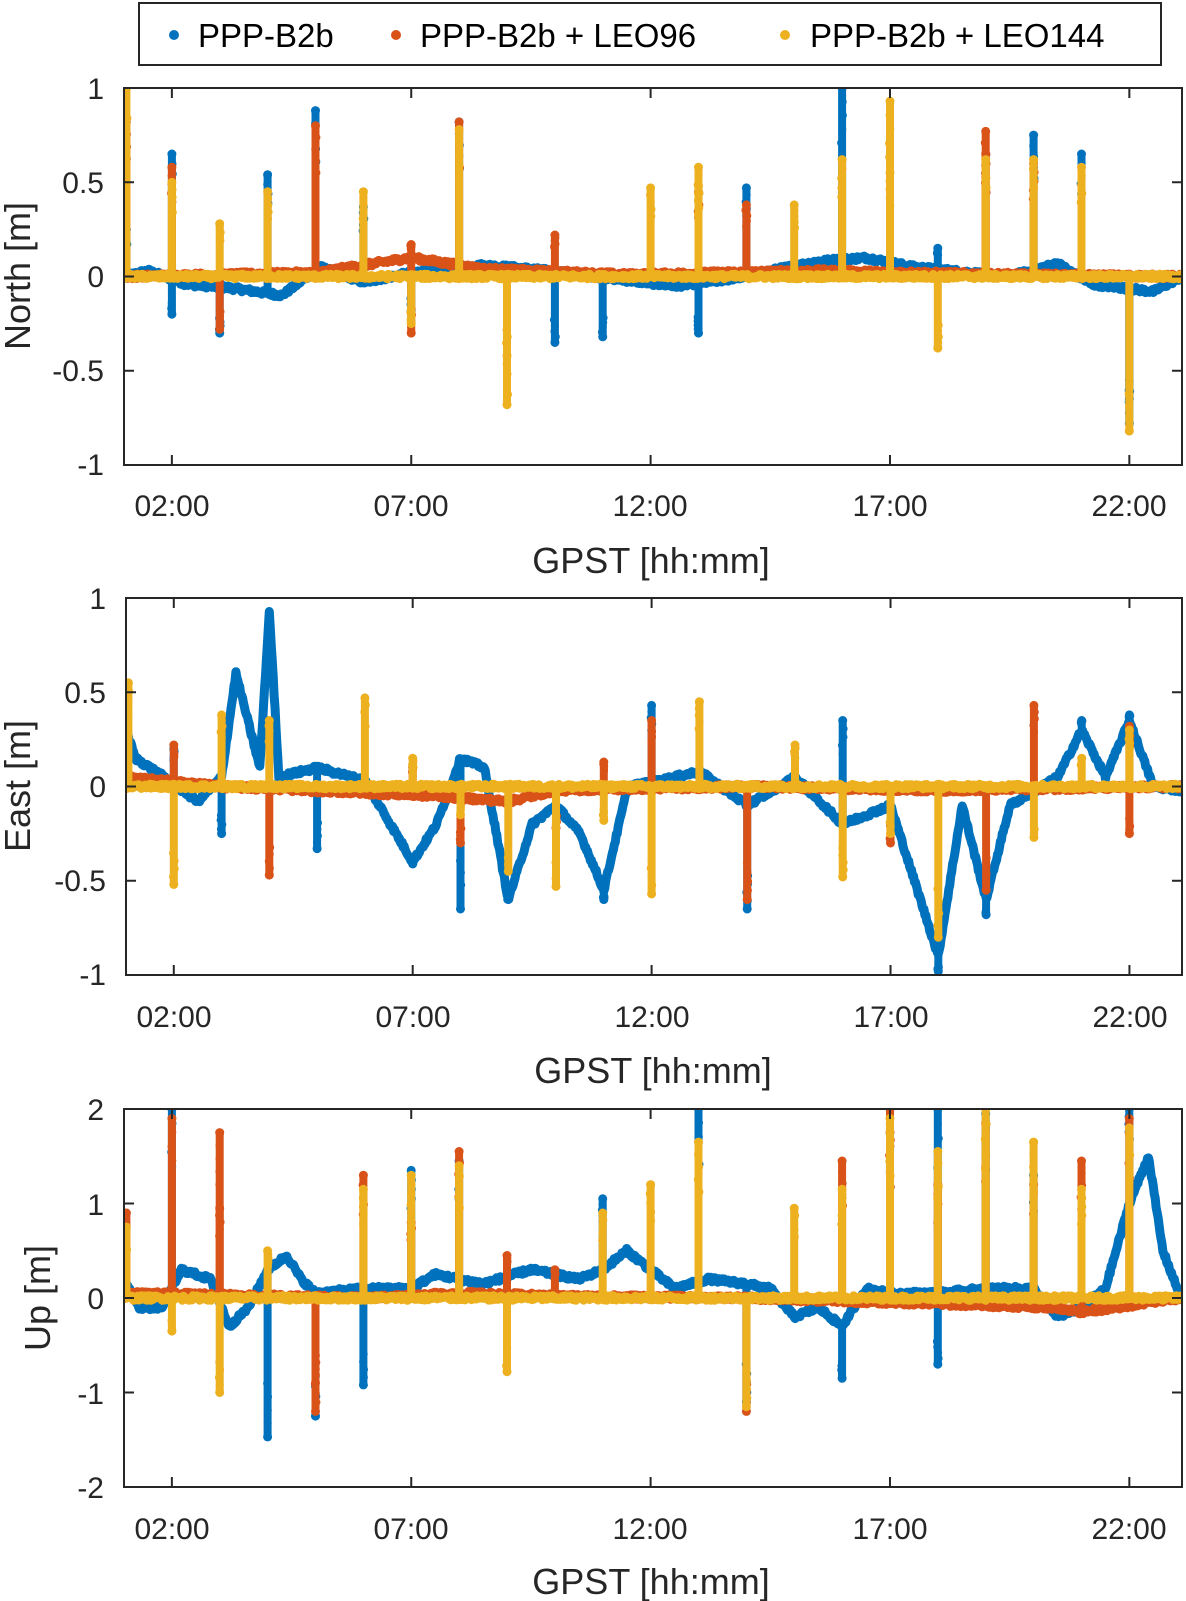 This screenshot has width=1186, height=1601. What do you see at coordinates (889, 506) in the screenshot?
I see `north-xtick-label: 17:00` at bounding box center [889, 506].